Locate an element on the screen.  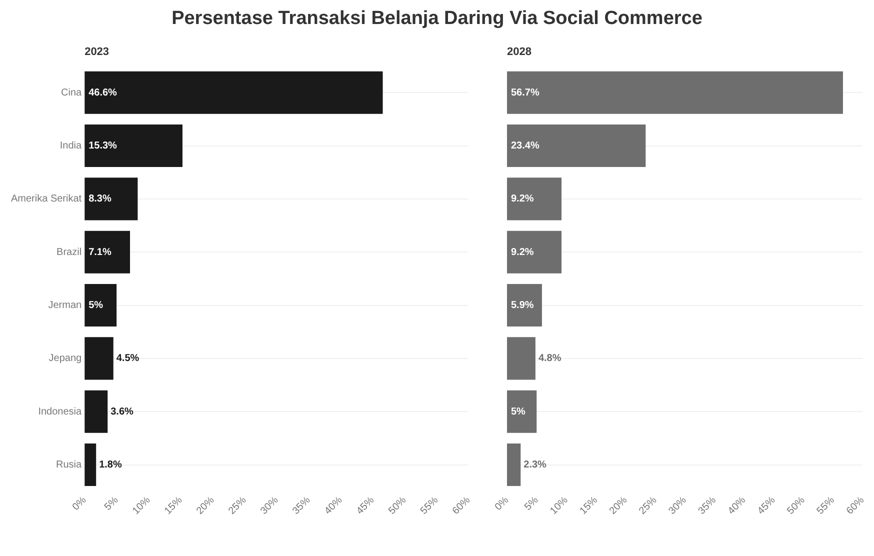
y-tick-label: Amerika Serikat is located at coordinates (46, 199).